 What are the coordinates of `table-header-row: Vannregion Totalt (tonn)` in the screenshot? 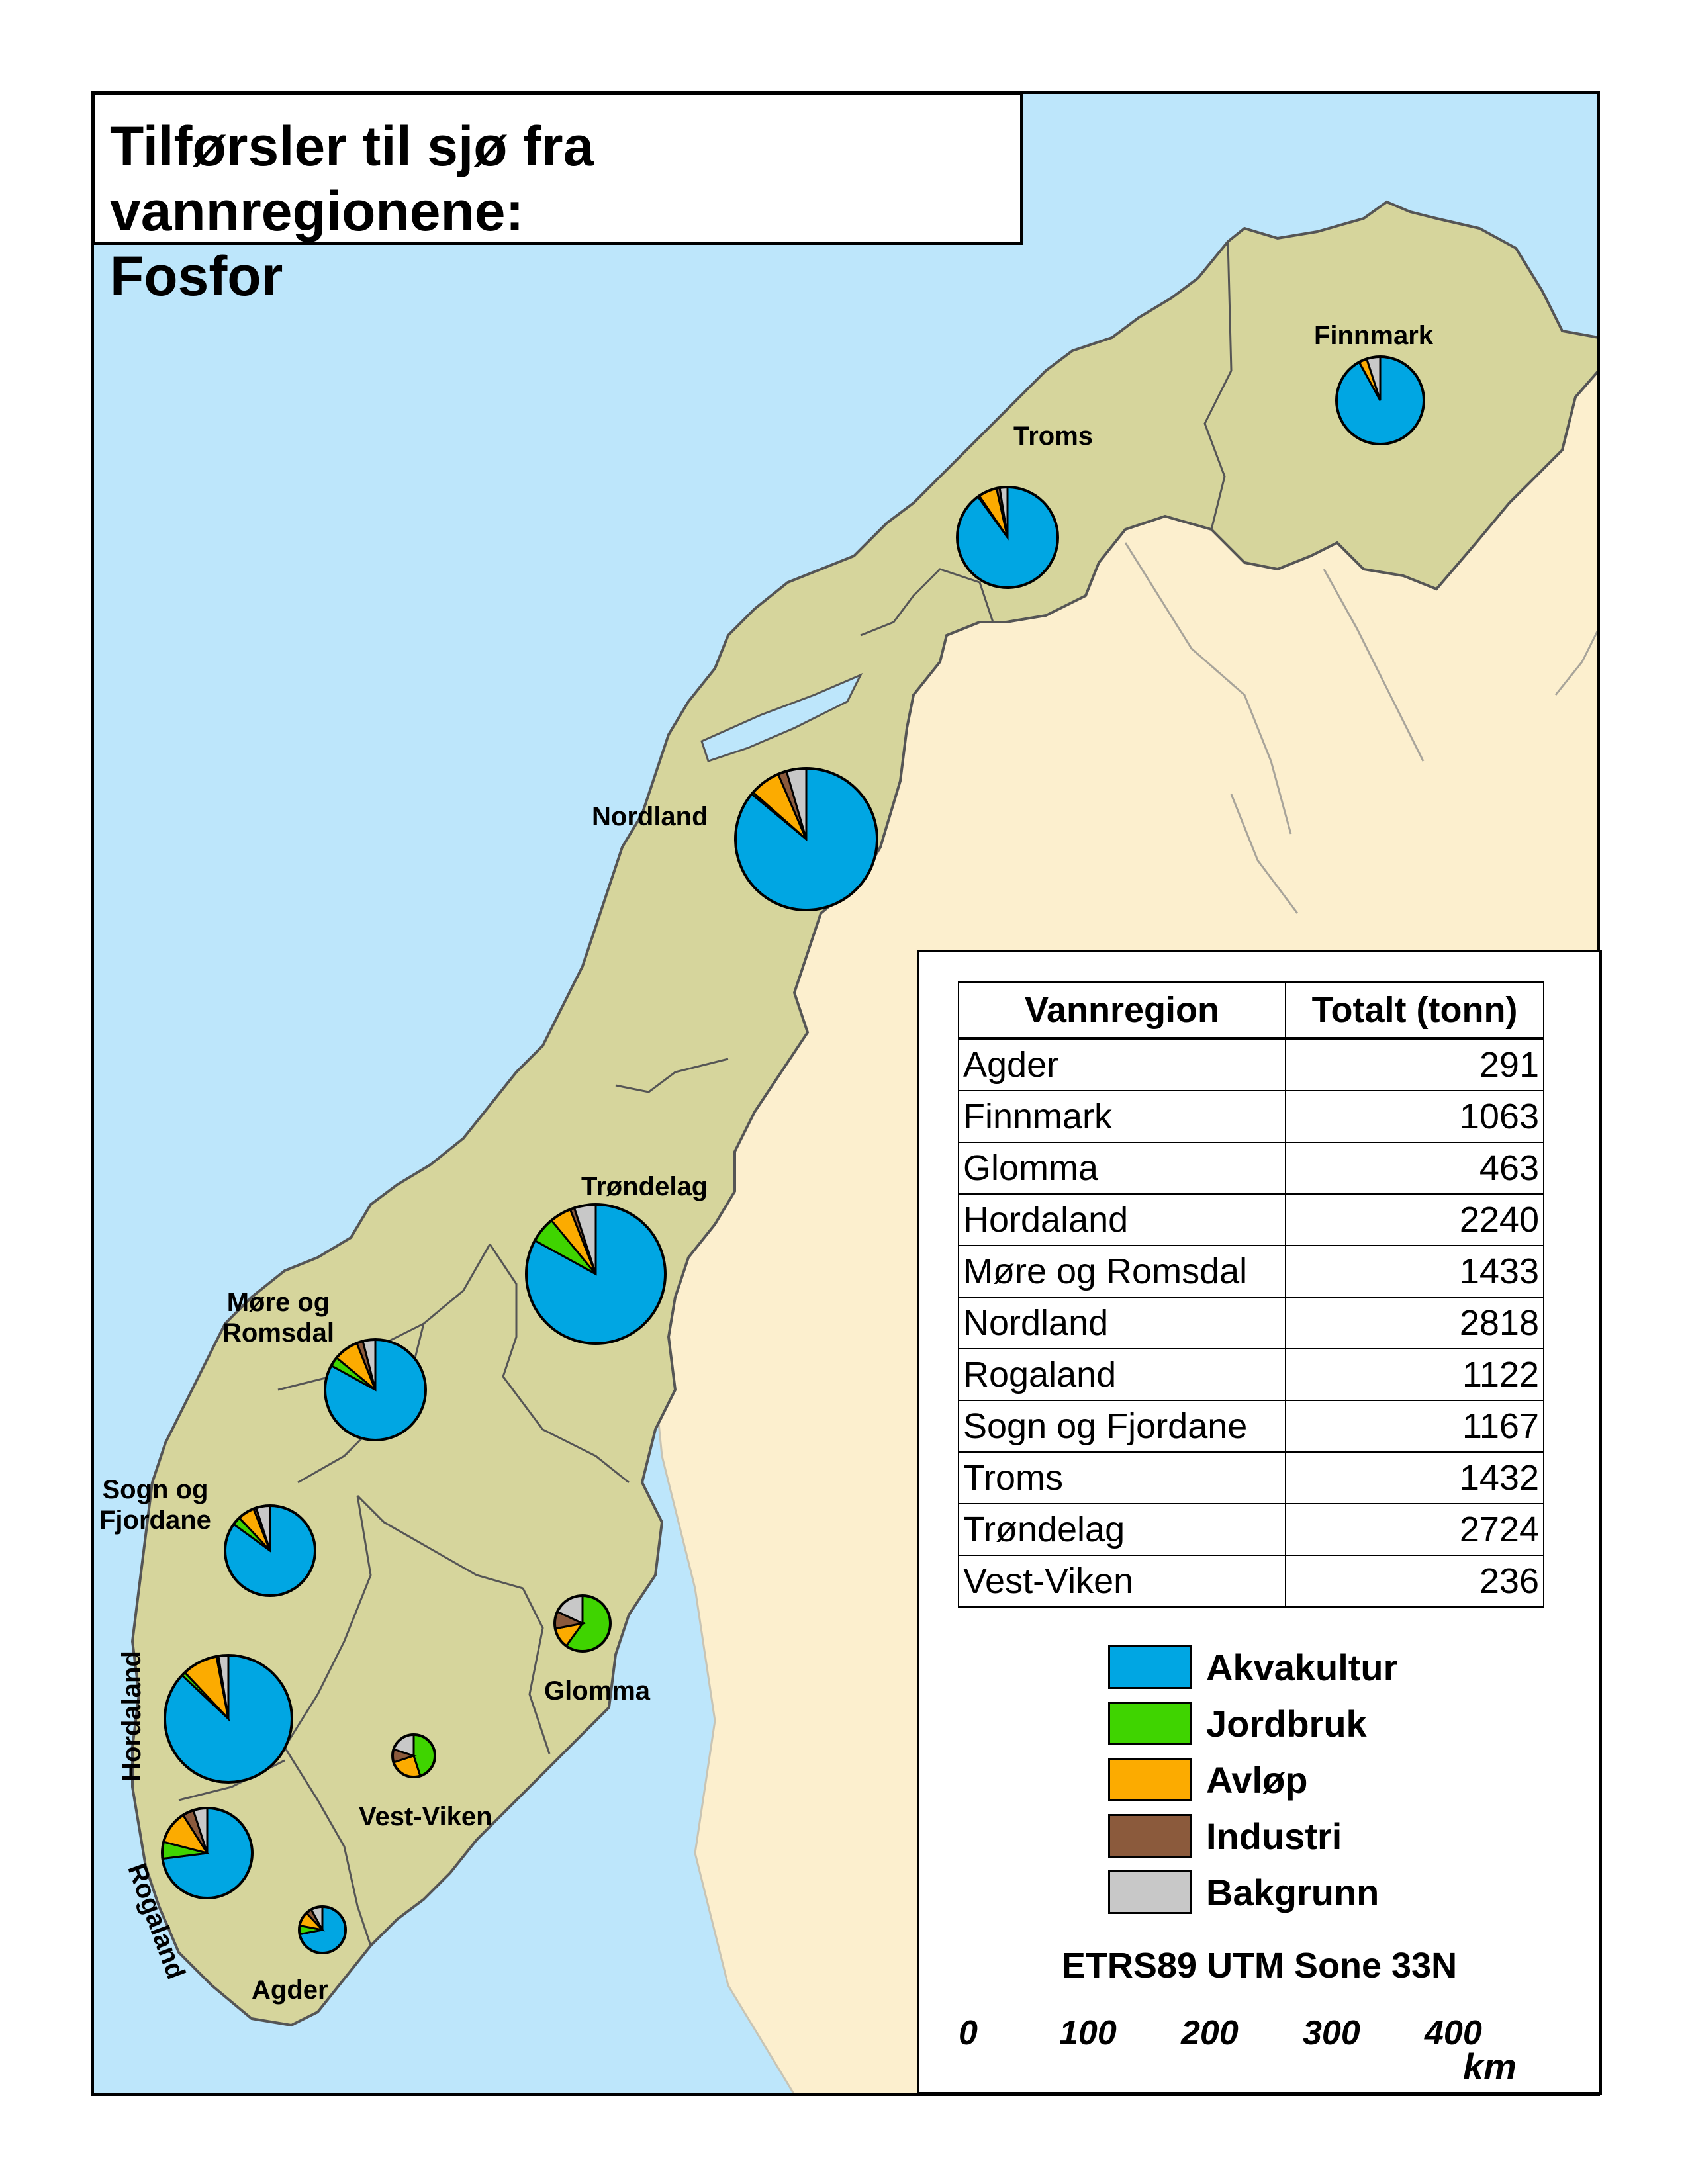 It's located at (1251, 1011).